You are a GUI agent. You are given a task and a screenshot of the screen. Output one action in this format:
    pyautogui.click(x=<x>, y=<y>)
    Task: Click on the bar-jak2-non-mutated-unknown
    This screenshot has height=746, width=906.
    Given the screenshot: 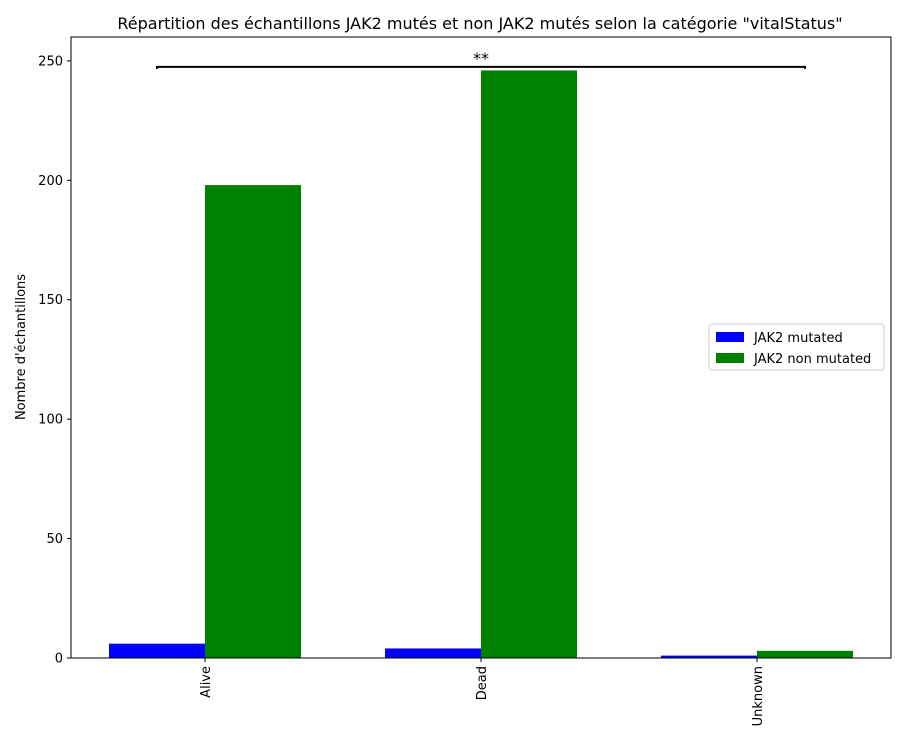 What is the action you would take?
    pyautogui.click(x=805, y=654)
    